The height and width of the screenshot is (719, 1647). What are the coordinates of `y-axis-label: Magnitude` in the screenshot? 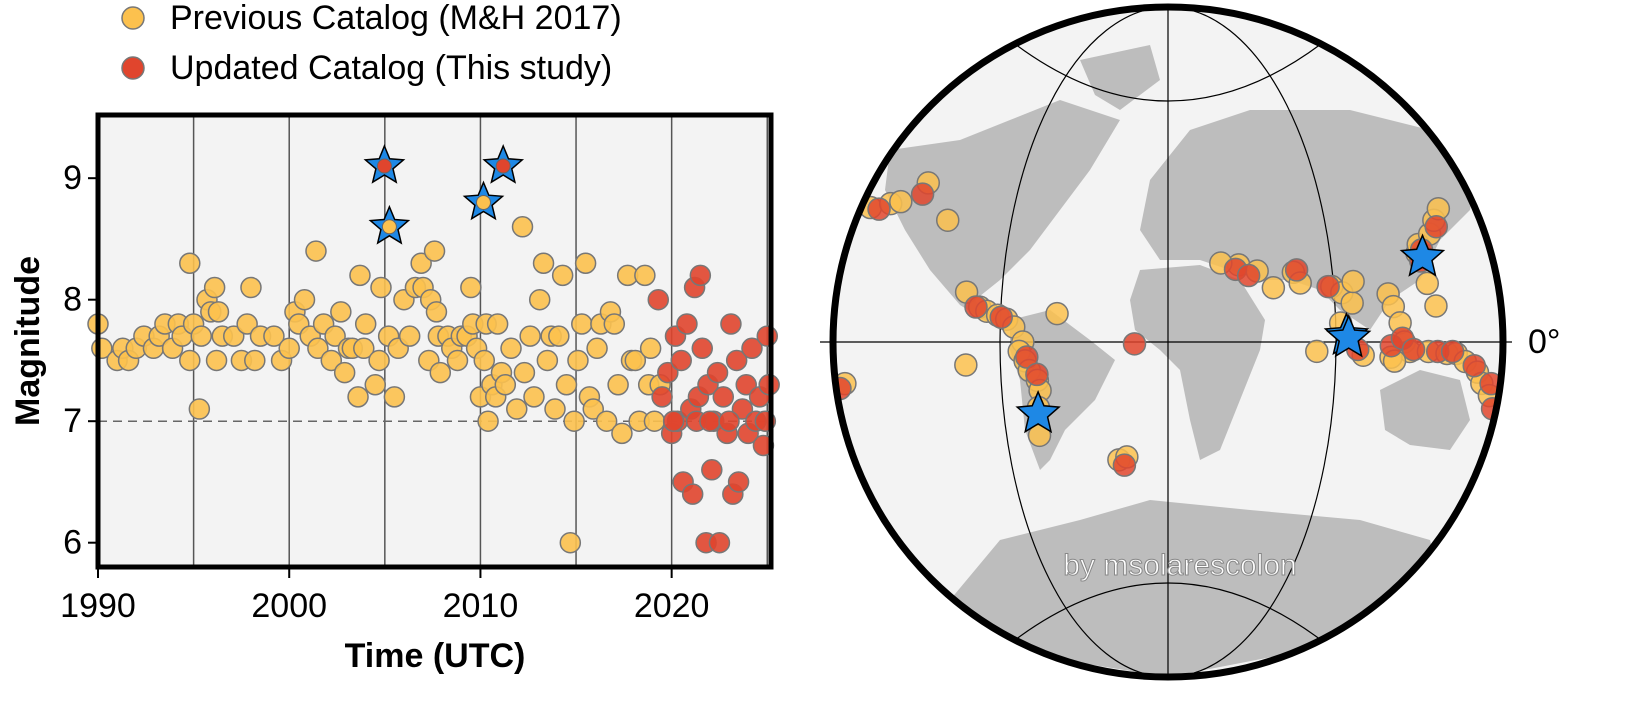 It's located at (28, 341).